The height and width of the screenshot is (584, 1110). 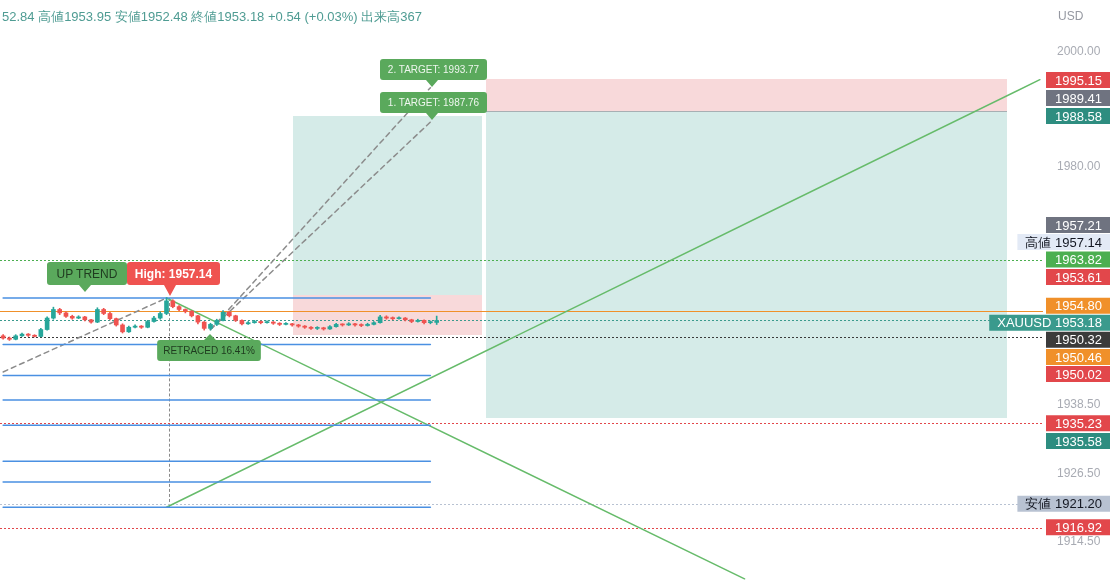 What do you see at coordinates (1078, 374) in the screenshot?
I see `text: 1950.02` at bounding box center [1078, 374].